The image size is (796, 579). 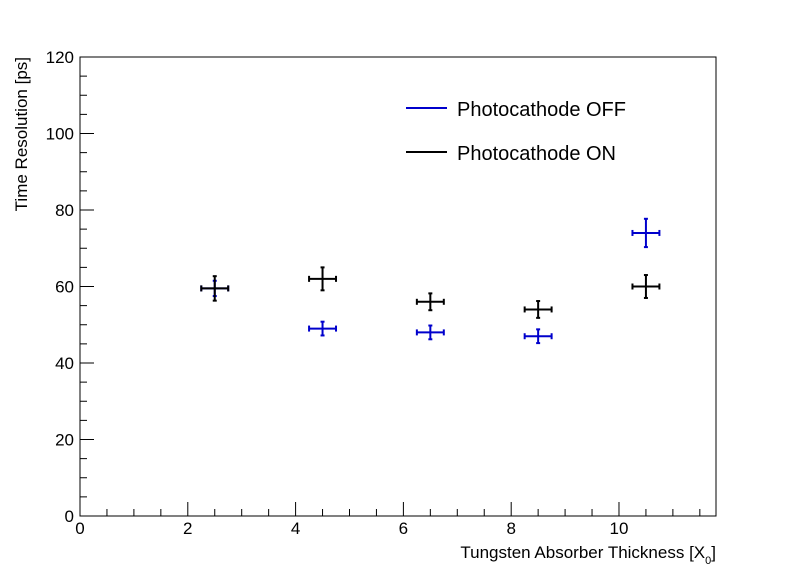 I want to click on y-tick-label: 20, so click(x=64, y=440).